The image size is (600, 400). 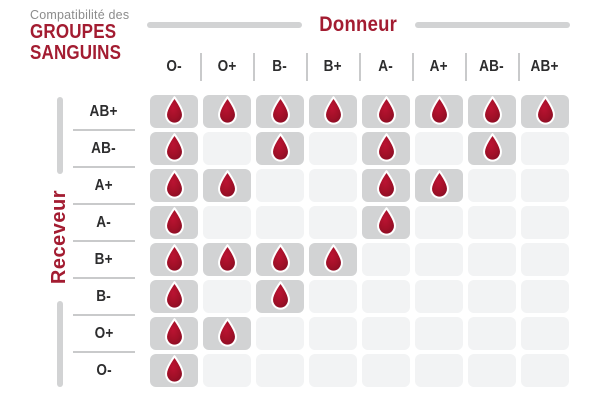 What do you see at coordinates (280, 333) in the screenshot?
I see `cell-receiver-O+-donor-B-` at bounding box center [280, 333].